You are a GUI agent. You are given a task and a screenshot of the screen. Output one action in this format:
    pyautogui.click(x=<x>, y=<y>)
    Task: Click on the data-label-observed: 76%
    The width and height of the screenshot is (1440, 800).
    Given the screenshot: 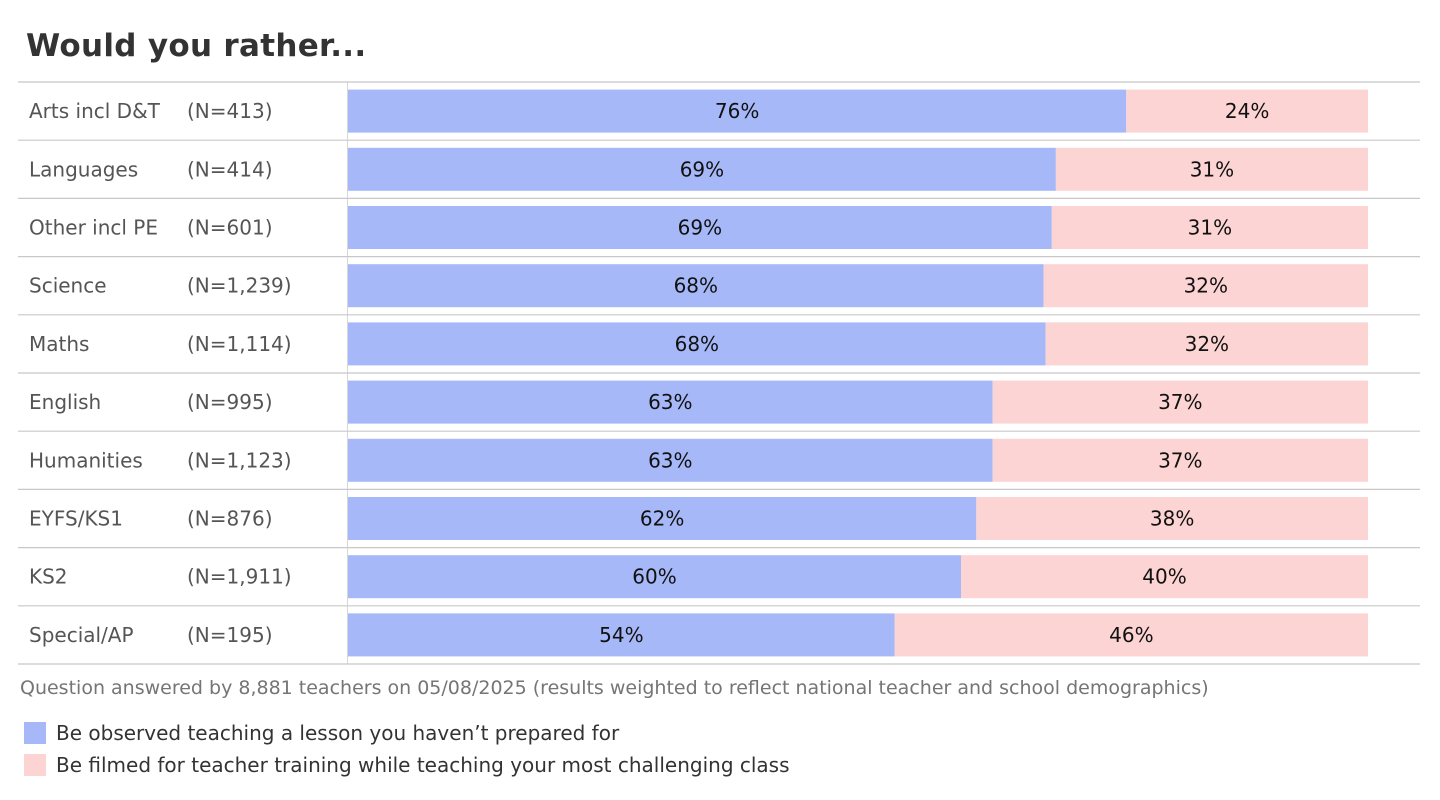 What is the action you would take?
    pyautogui.click(x=737, y=111)
    